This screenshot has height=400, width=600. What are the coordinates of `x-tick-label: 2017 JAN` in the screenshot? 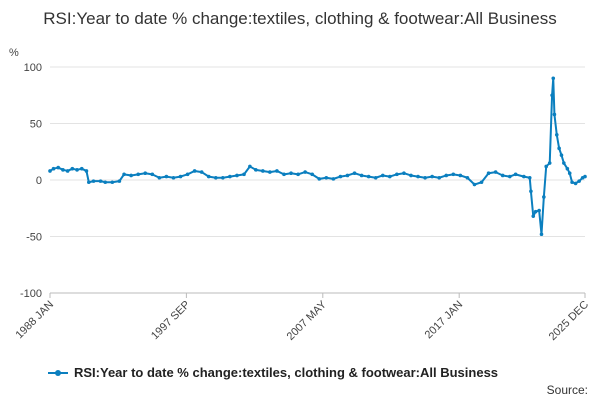 It's located at (444, 320).